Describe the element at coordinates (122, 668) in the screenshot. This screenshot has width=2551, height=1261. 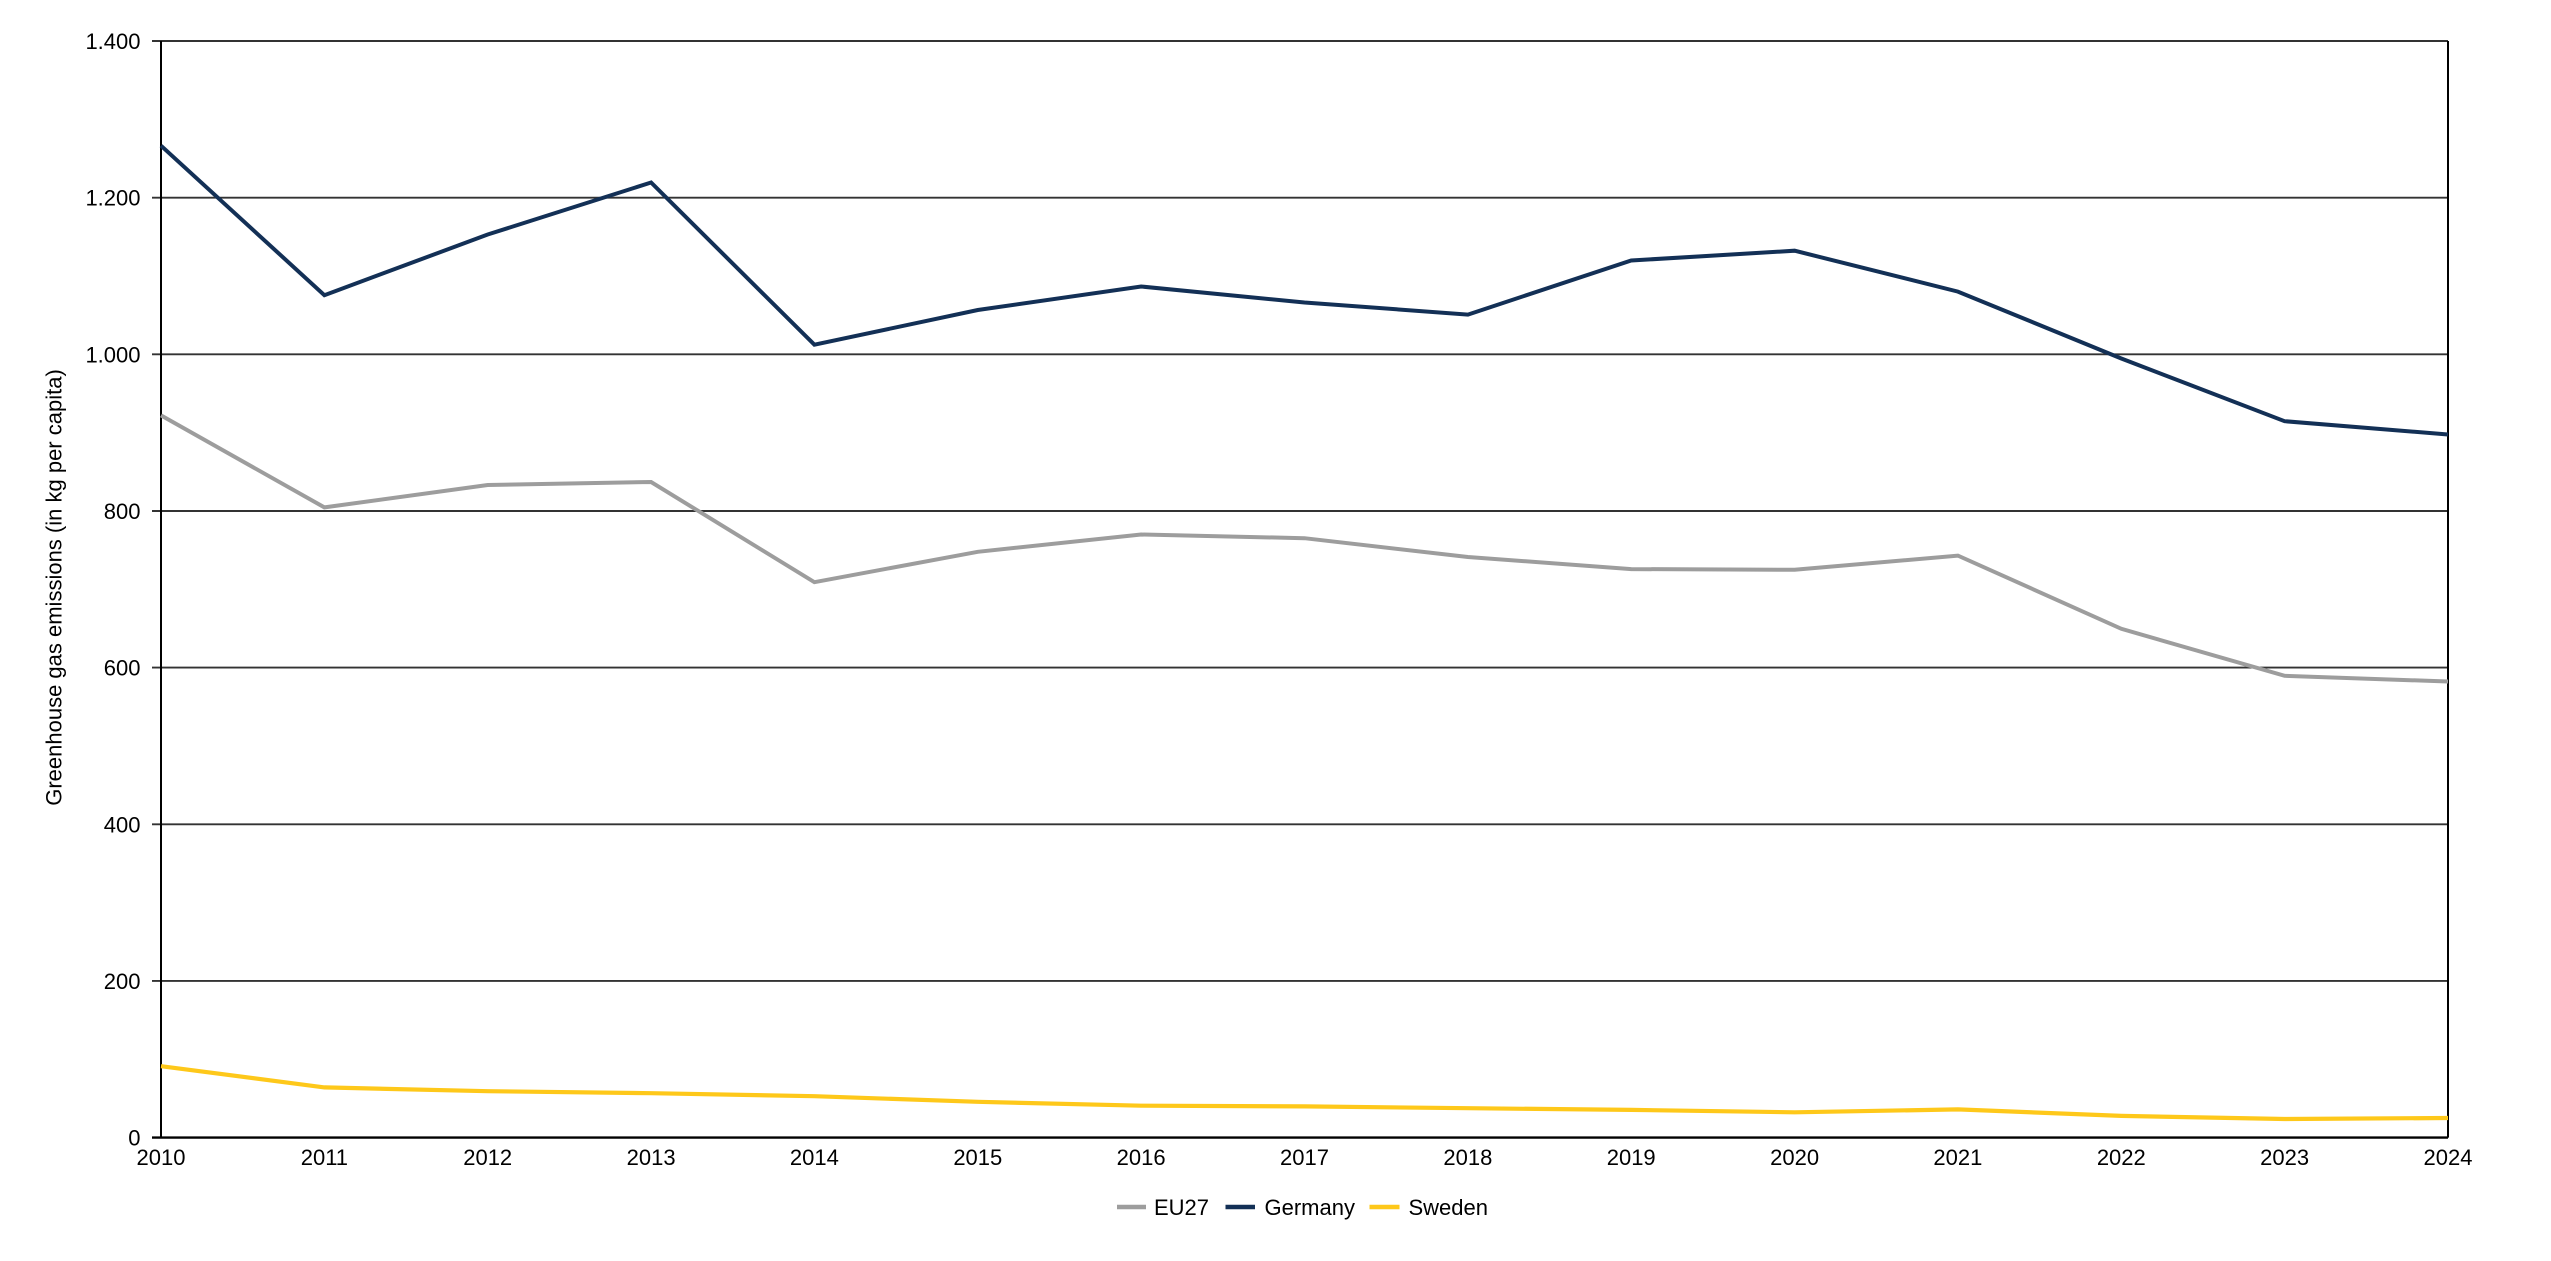
I see `svg-text: 600` at that location.